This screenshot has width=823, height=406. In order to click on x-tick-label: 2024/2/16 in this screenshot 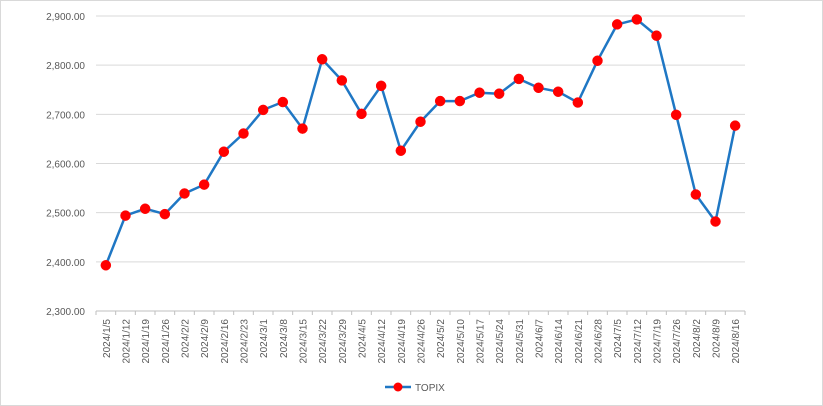, I will do `click(225, 341)`.